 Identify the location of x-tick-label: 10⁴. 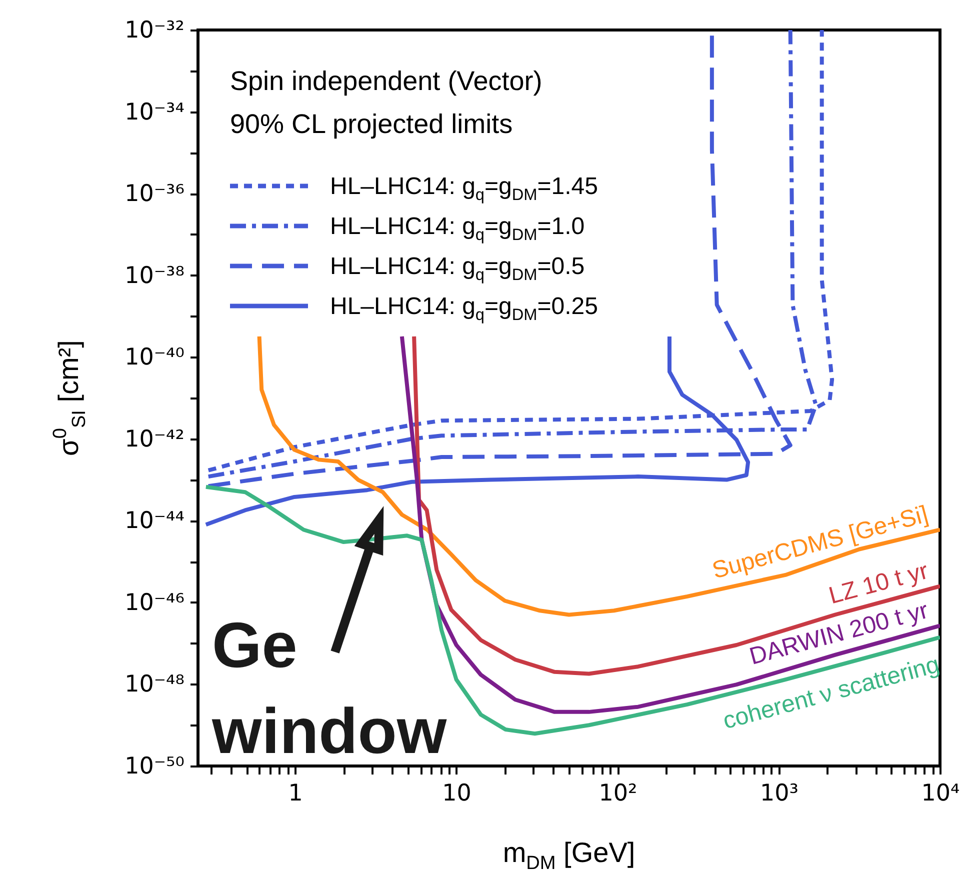
(940, 793).